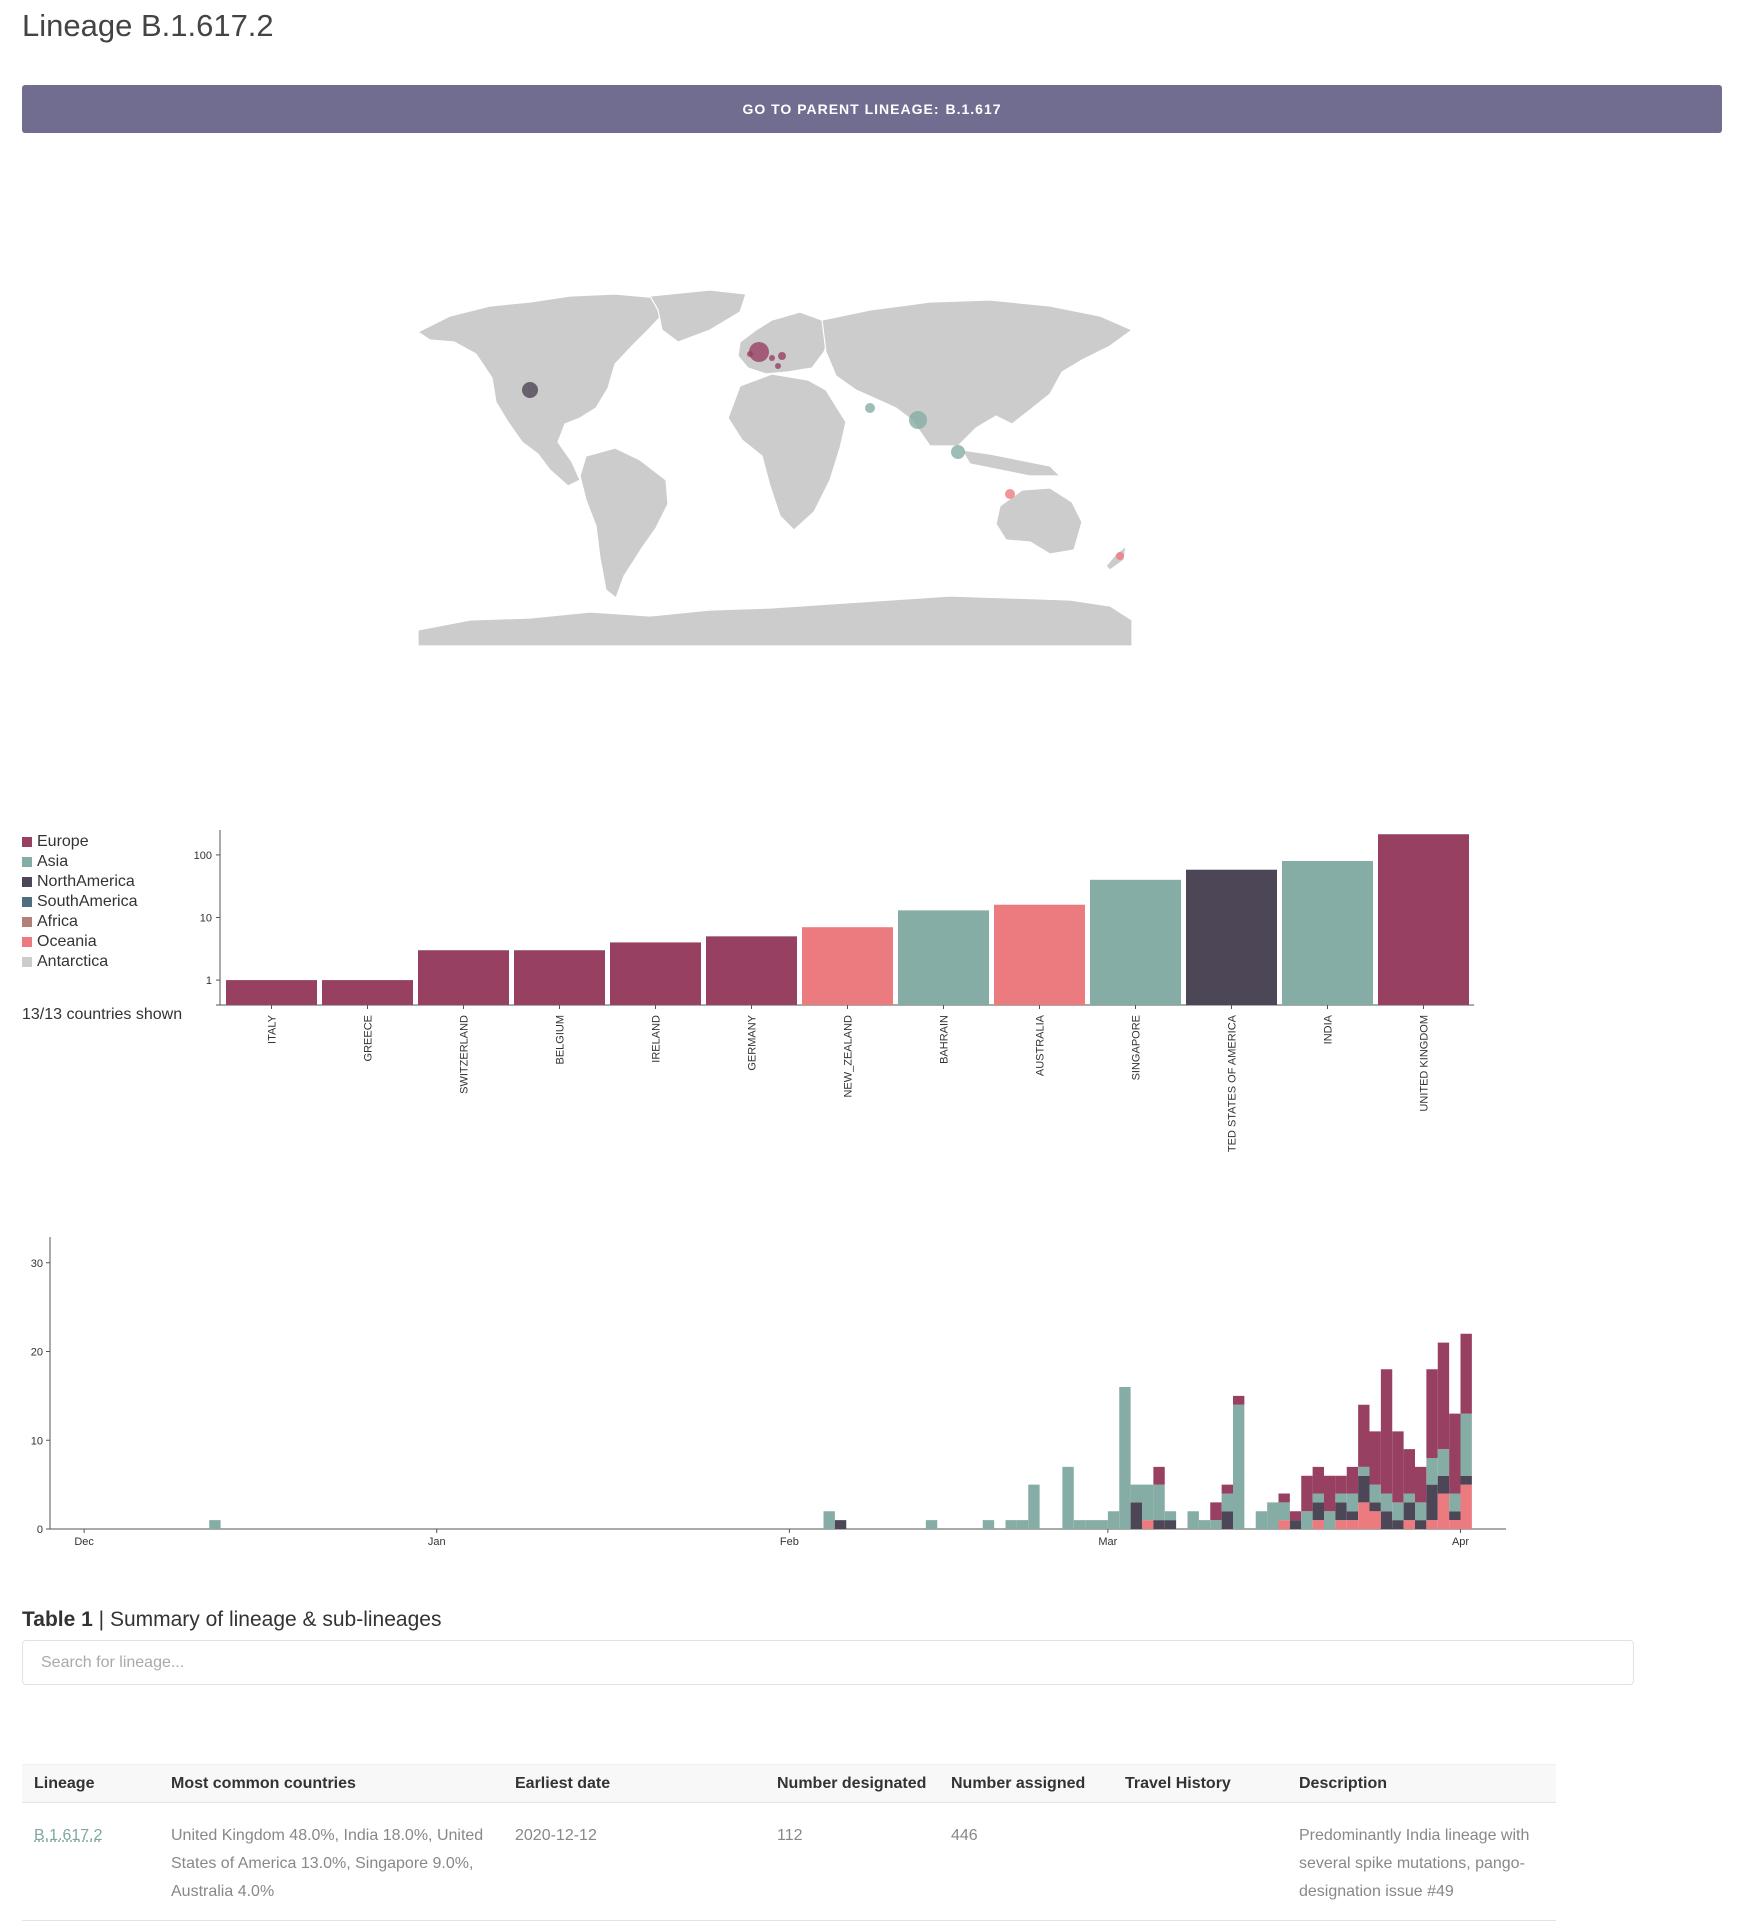  Describe the element at coordinates (634, 1783) in the screenshot. I see `column-header-earliest-date: Earliest date` at that location.